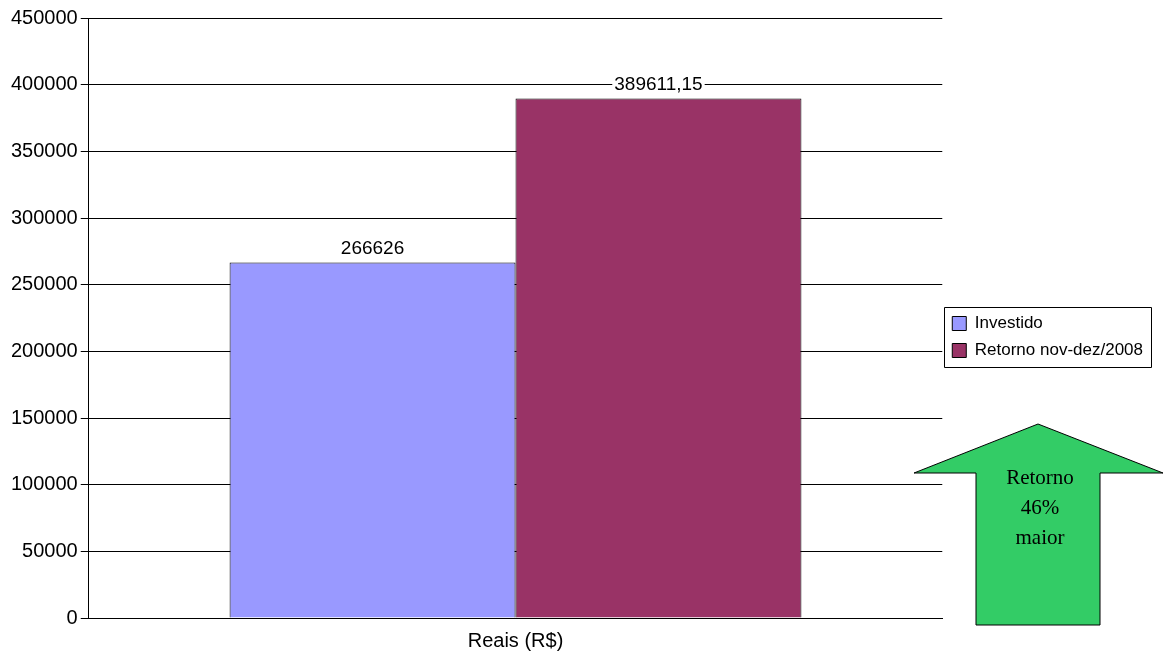 This screenshot has height=666, width=1165. What do you see at coordinates (1040, 507) in the screenshot?
I see `text: Retorno 46% maior` at bounding box center [1040, 507].